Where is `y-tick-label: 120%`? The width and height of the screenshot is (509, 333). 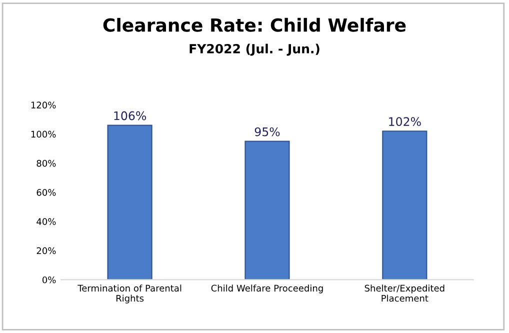 y-tick-label: 120% is located at coordinates (43, 105).